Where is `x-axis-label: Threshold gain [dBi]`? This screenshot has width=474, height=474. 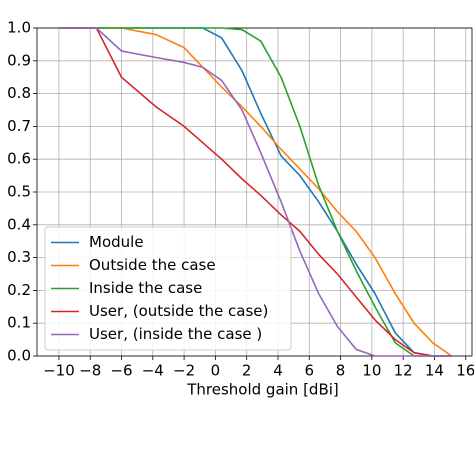
x-axis-label: Threshold gain [dBi] is located at coordinates (262, 390).